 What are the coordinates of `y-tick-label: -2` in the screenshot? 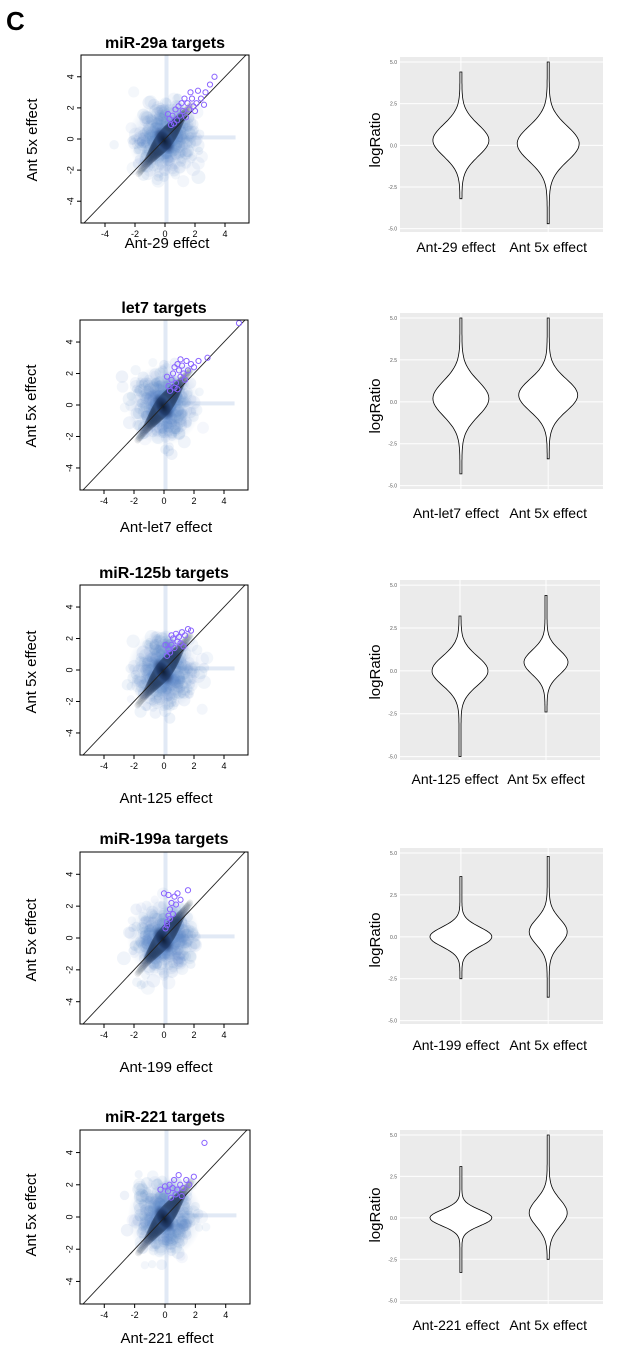 It's located at (70, 170).